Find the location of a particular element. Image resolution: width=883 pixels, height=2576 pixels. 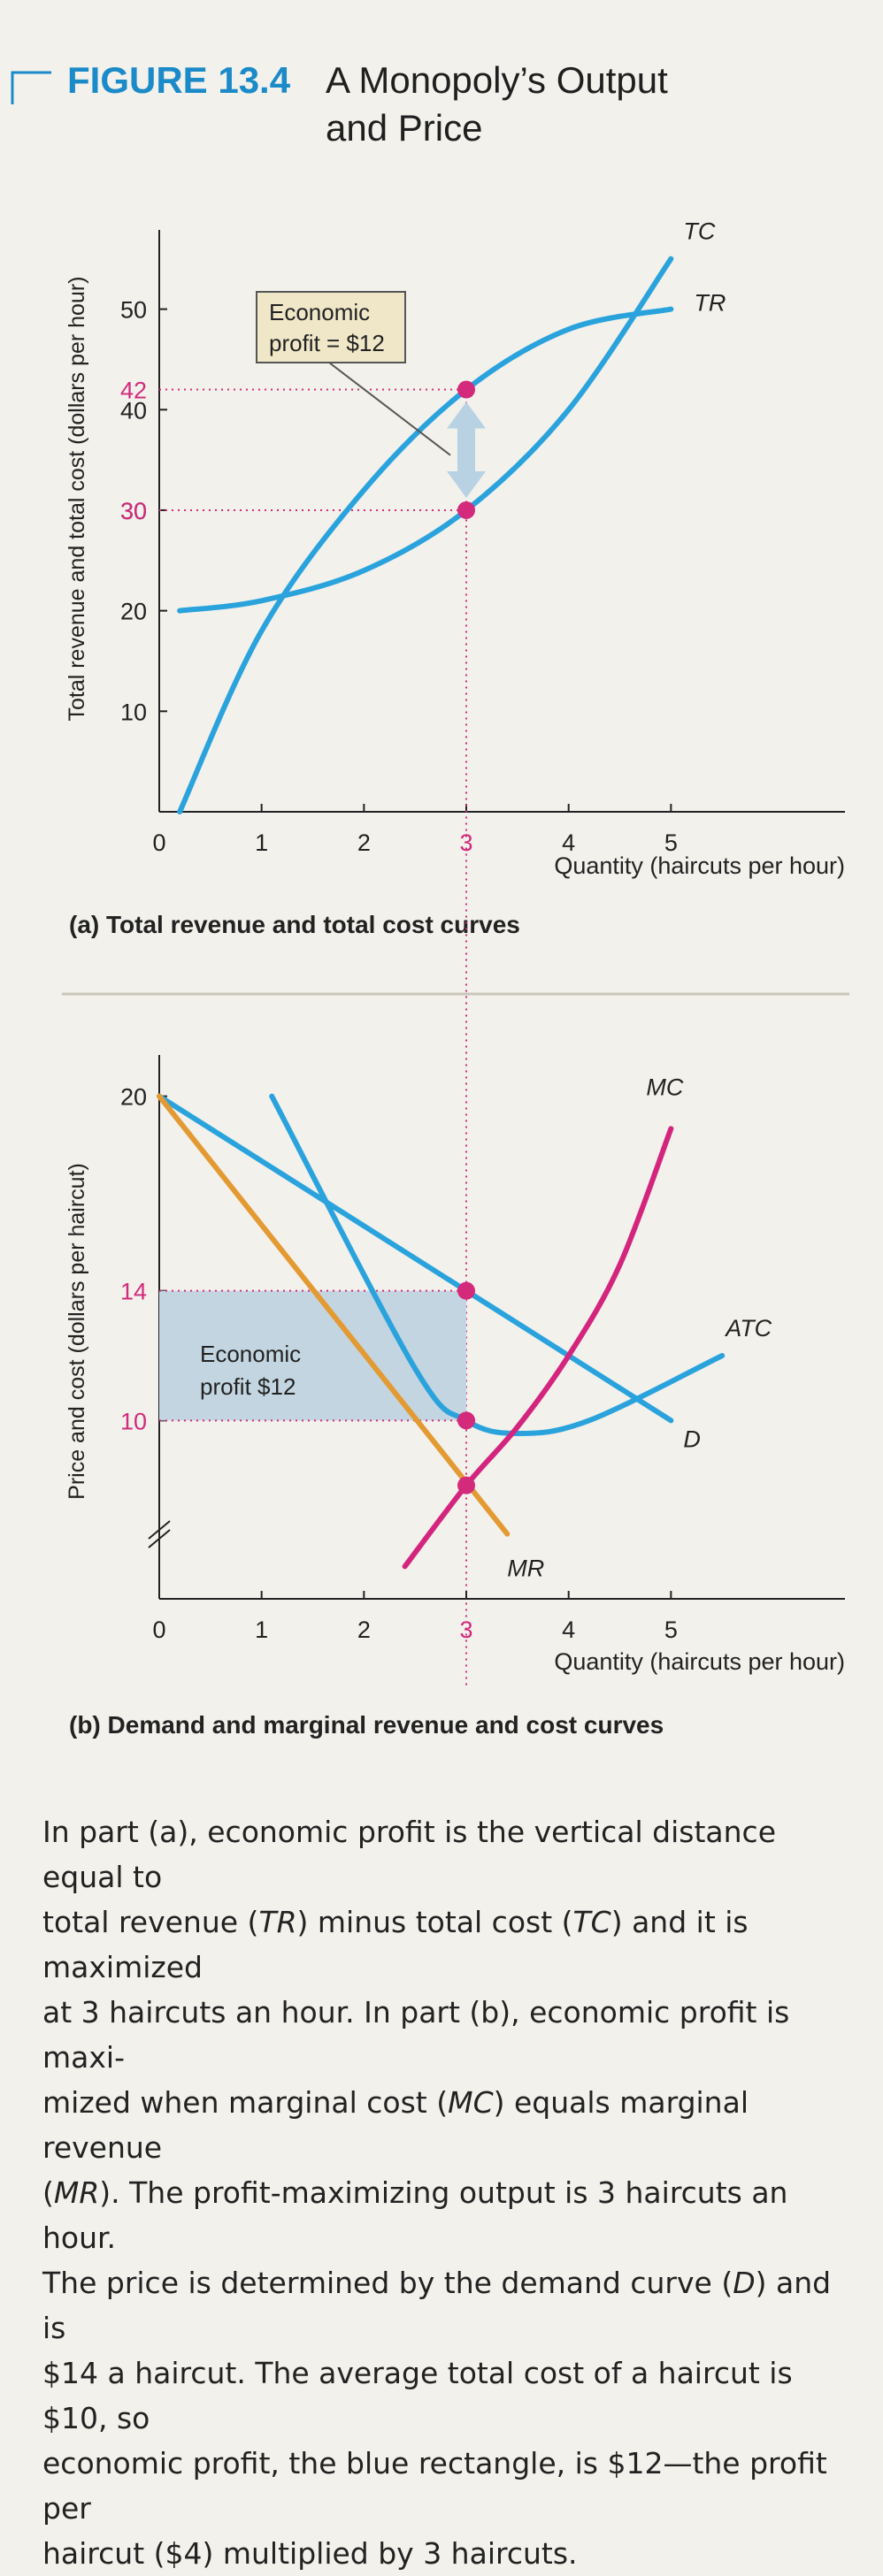

mr-label: MR is located at coordinates (525, 1569).